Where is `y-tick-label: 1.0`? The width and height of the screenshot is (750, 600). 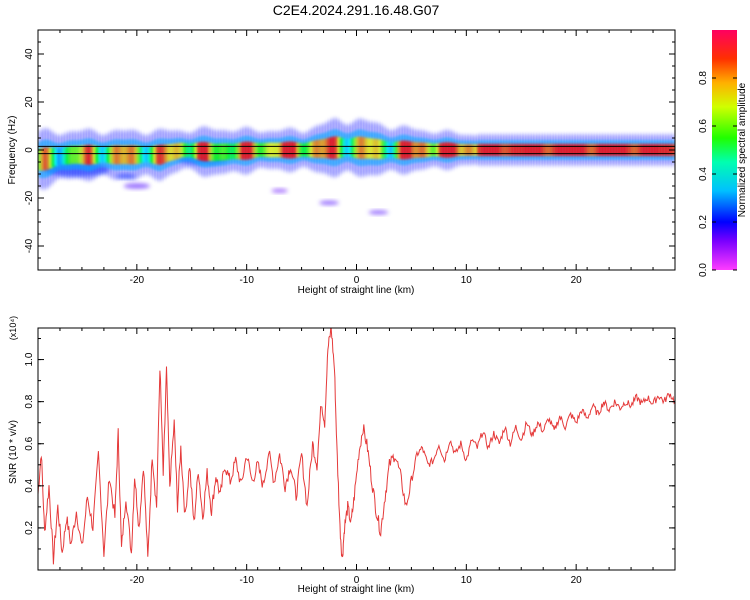
y-tick-label: 1.0 is located at coordinates (29, 359).